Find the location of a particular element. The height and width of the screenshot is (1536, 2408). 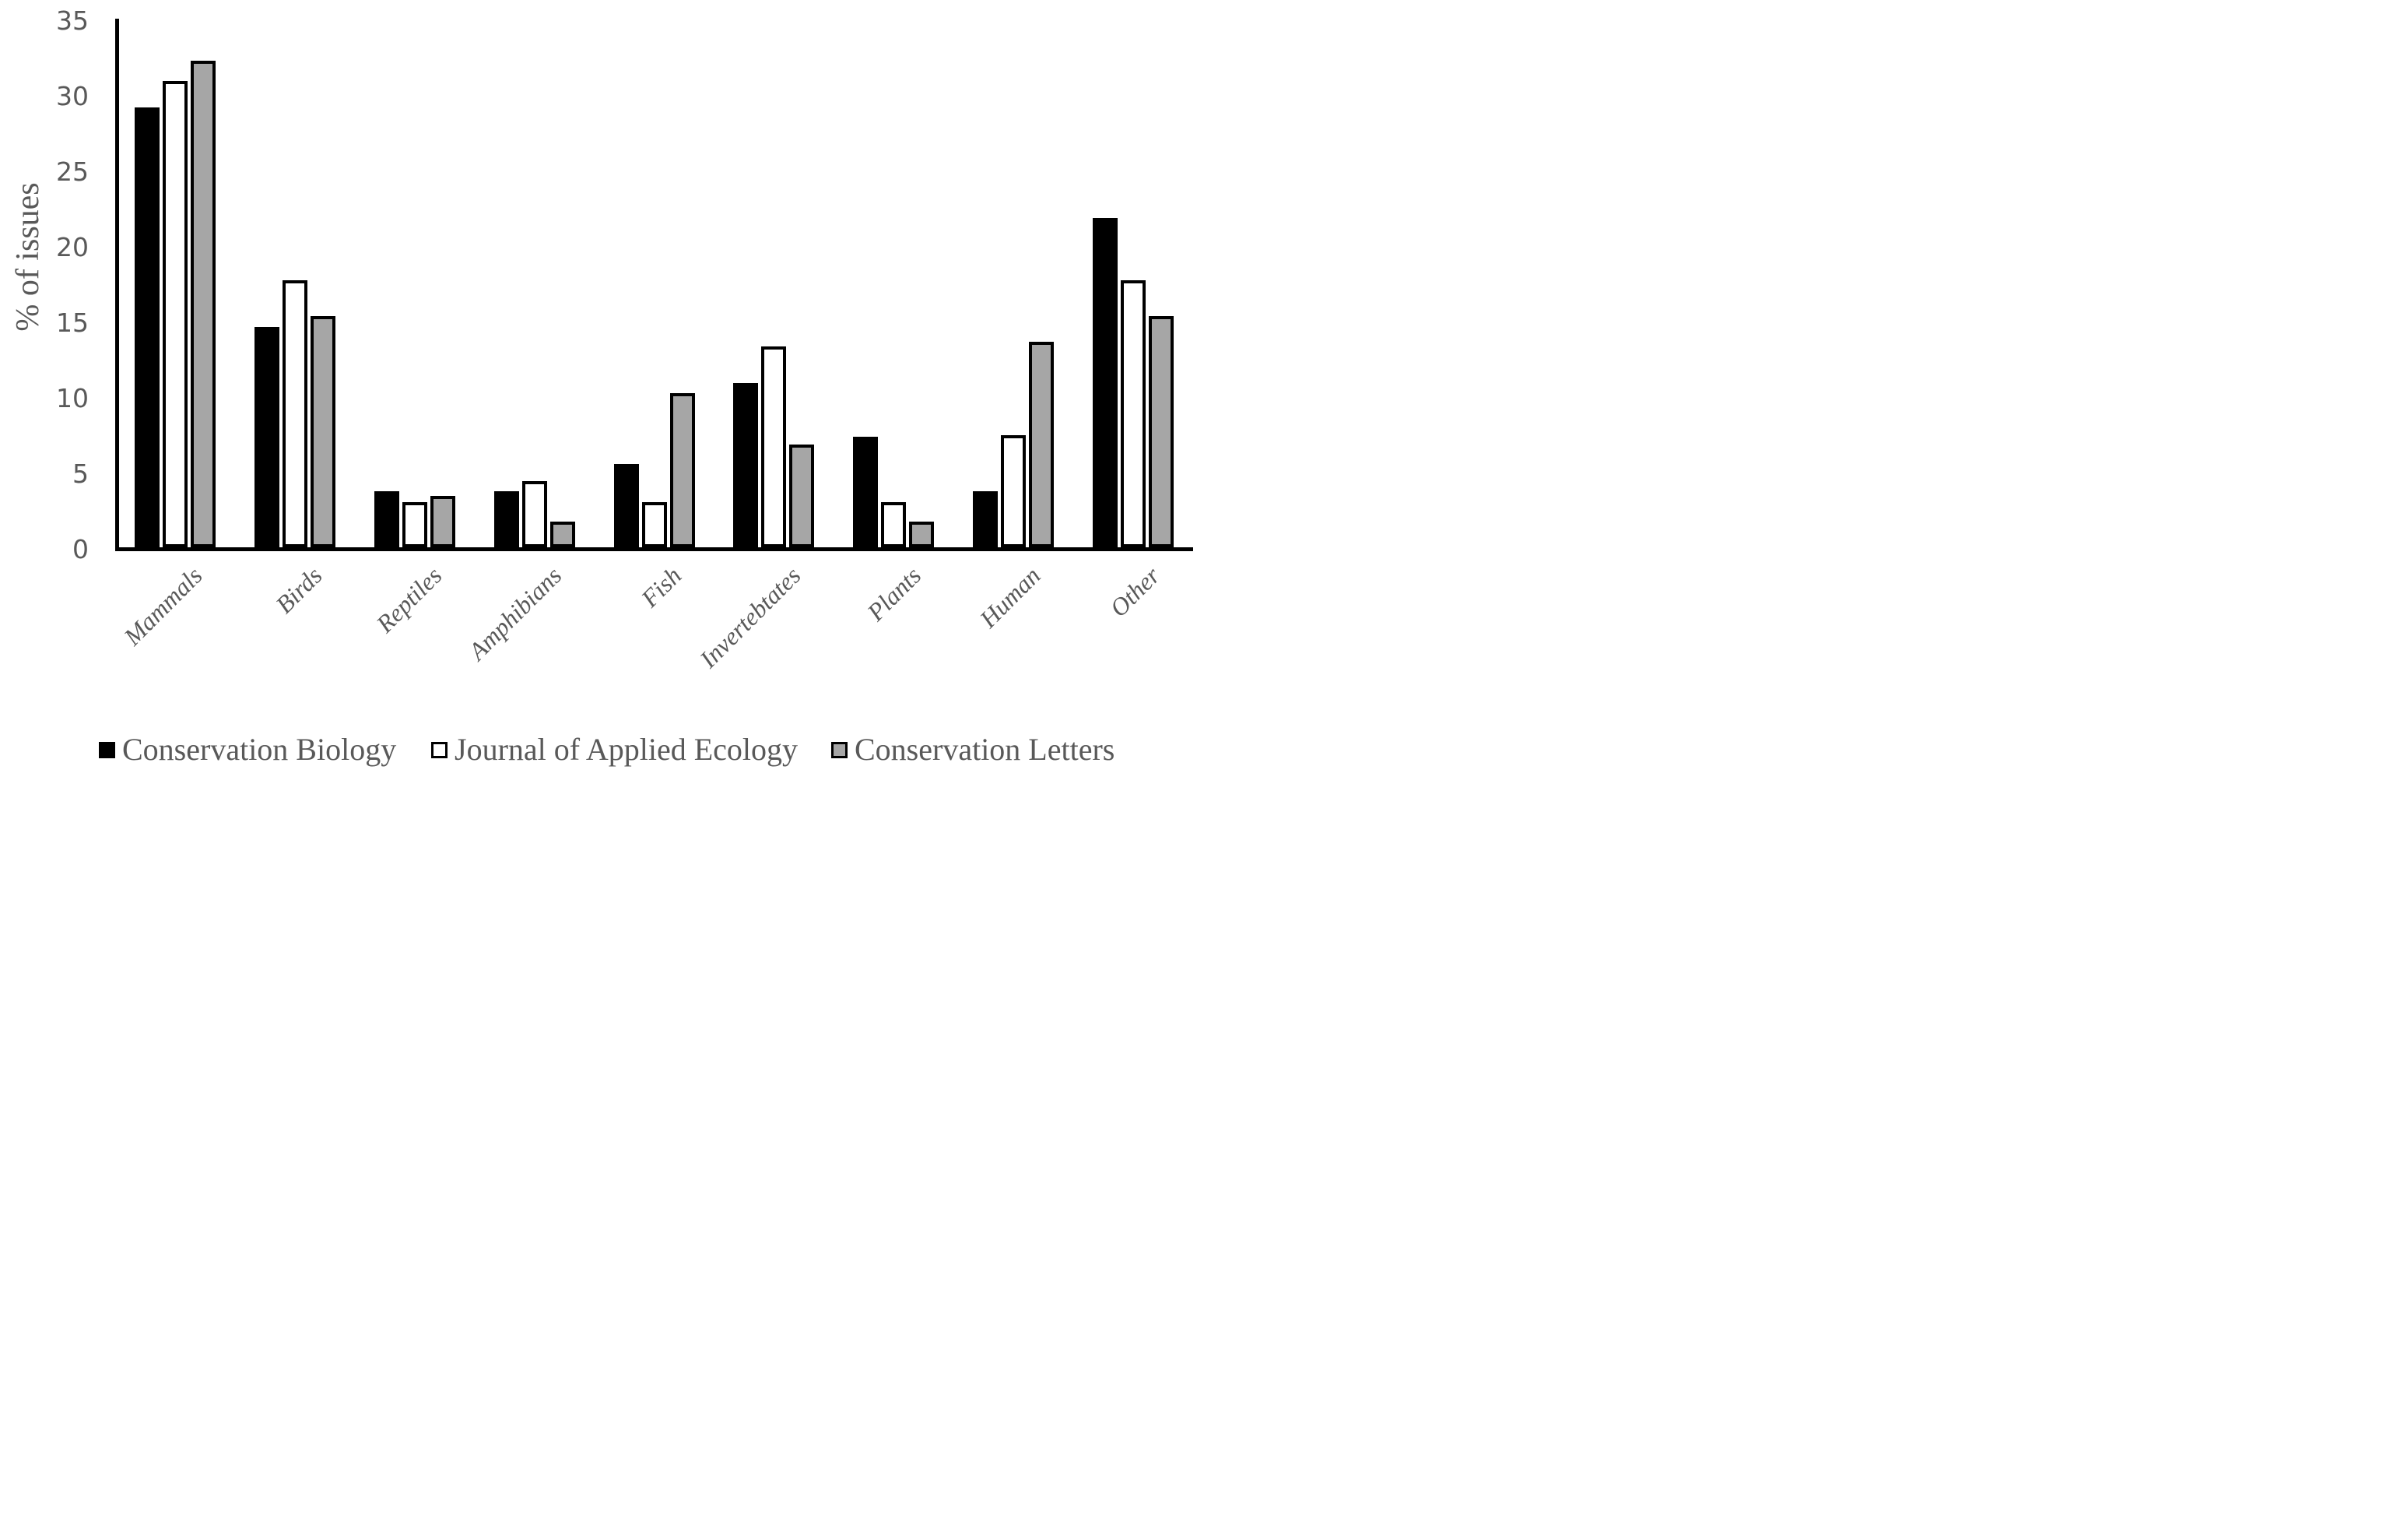

x-category-label: Invertebtates is located at coordinates (750, 617).